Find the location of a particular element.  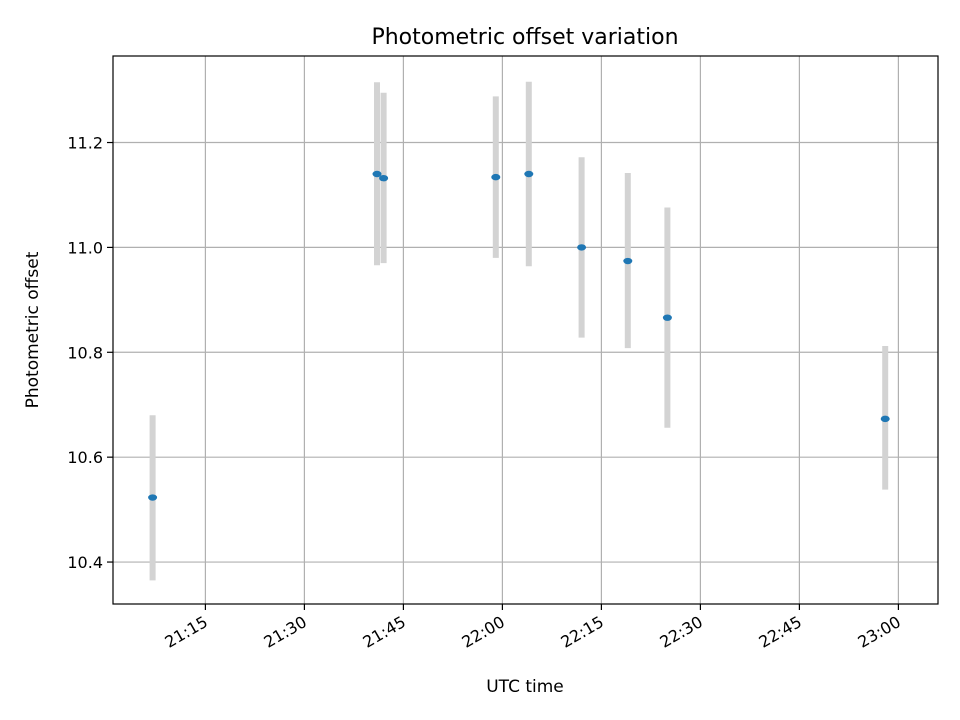

x-tick-label: 22:00 is located at coordinates (483, 632).